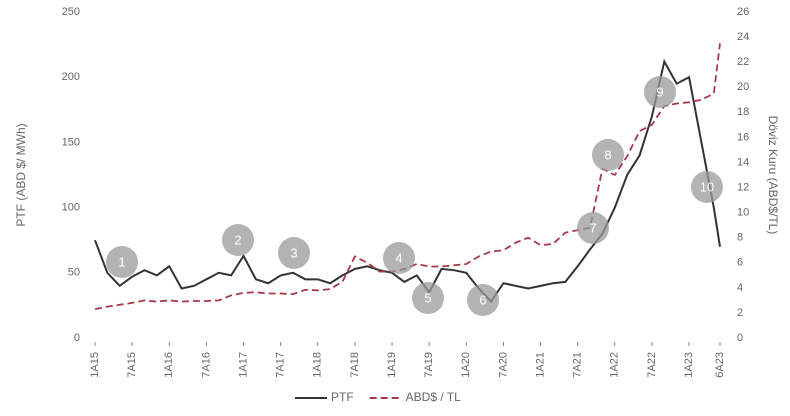 Image resolution: width=790 pixels, height=416 pixels. What do you see at coordinates (743, 12) in the screenshot?
I see `y2-tick-label: 26` at bounding box center [743, 12].